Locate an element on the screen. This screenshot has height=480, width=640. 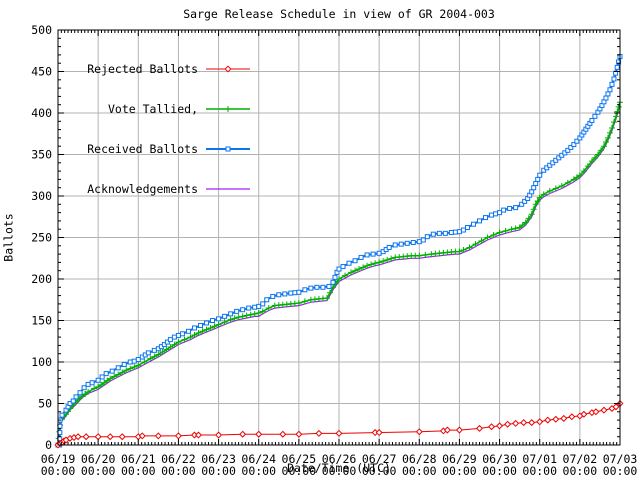
svg-text: 400 is located at coordinates (41, 113).